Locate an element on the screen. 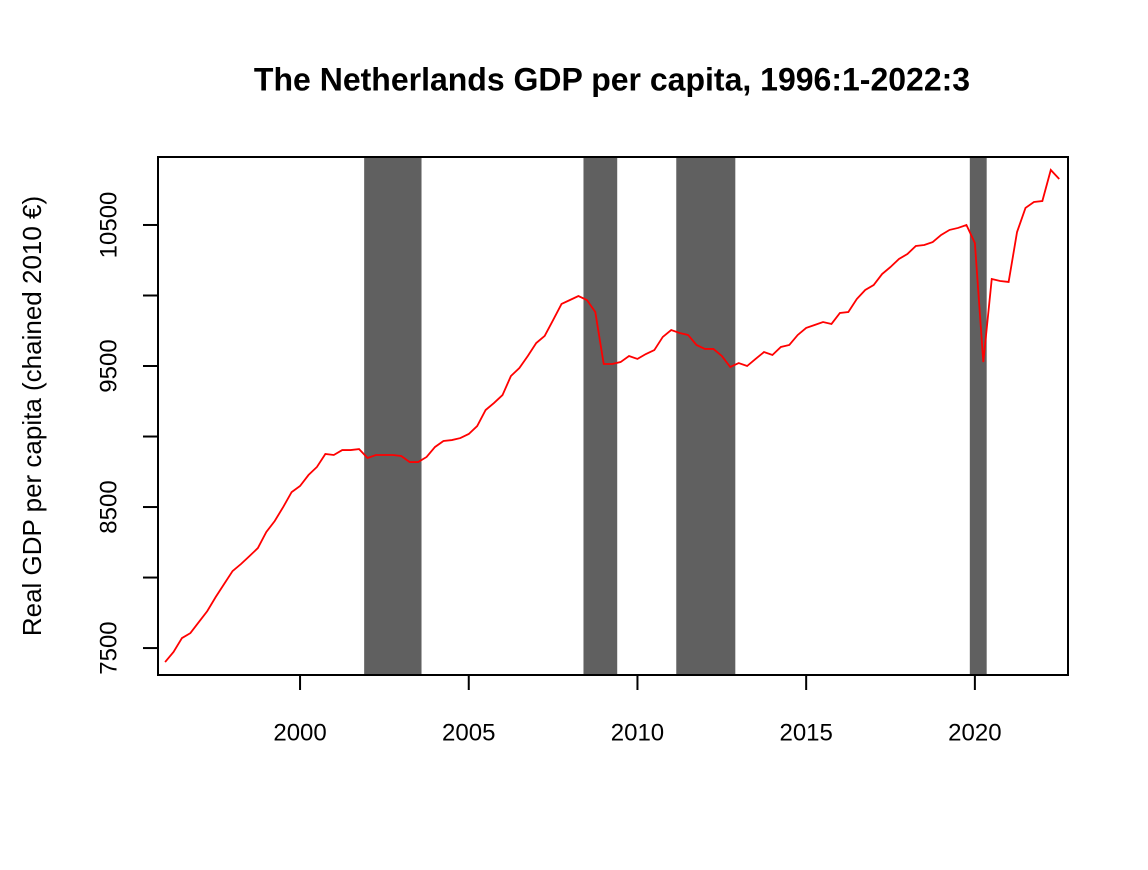 The width and height of the screenshot is (1148, 870). x-tick-label: 2005 is located at coordinates (468, 732).